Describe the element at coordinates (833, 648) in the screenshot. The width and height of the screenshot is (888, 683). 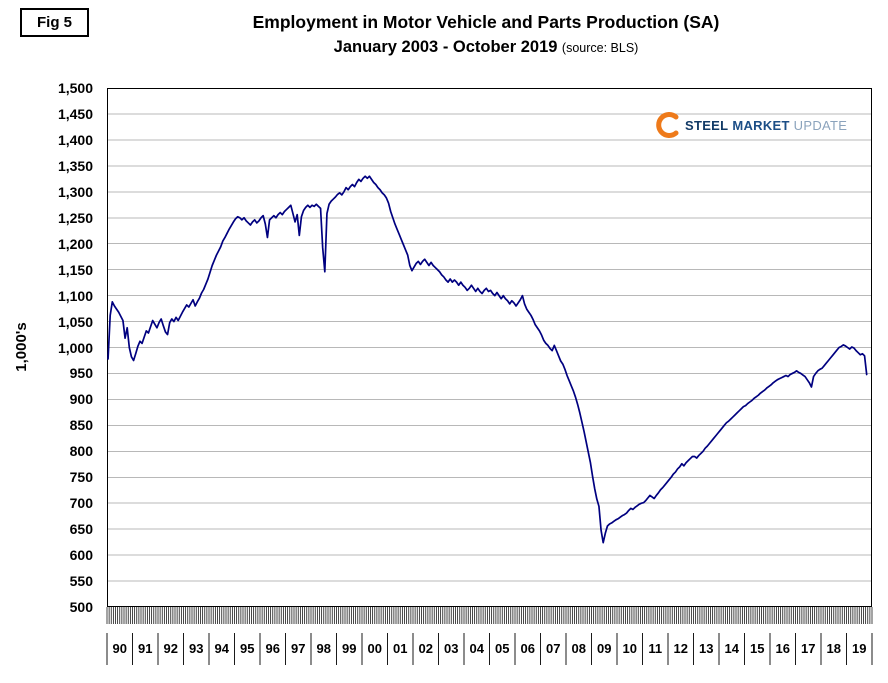
I see `x-axis-year-label: 18` at that location.